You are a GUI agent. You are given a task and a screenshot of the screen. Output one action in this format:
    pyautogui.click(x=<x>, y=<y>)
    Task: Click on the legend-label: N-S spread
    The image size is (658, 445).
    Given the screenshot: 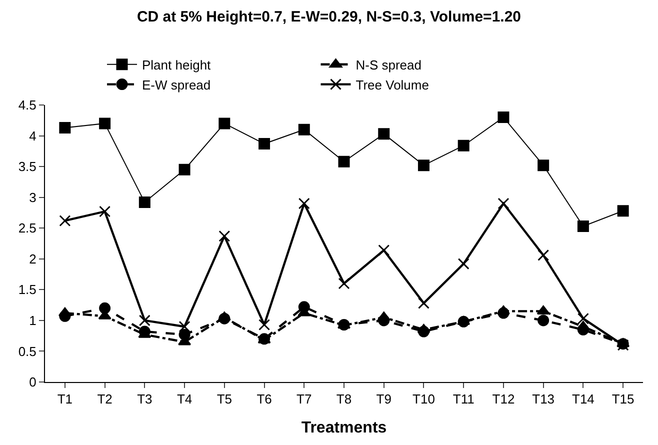 What is the action you would take?
    pyautogui.click(x=389, y=64)
    